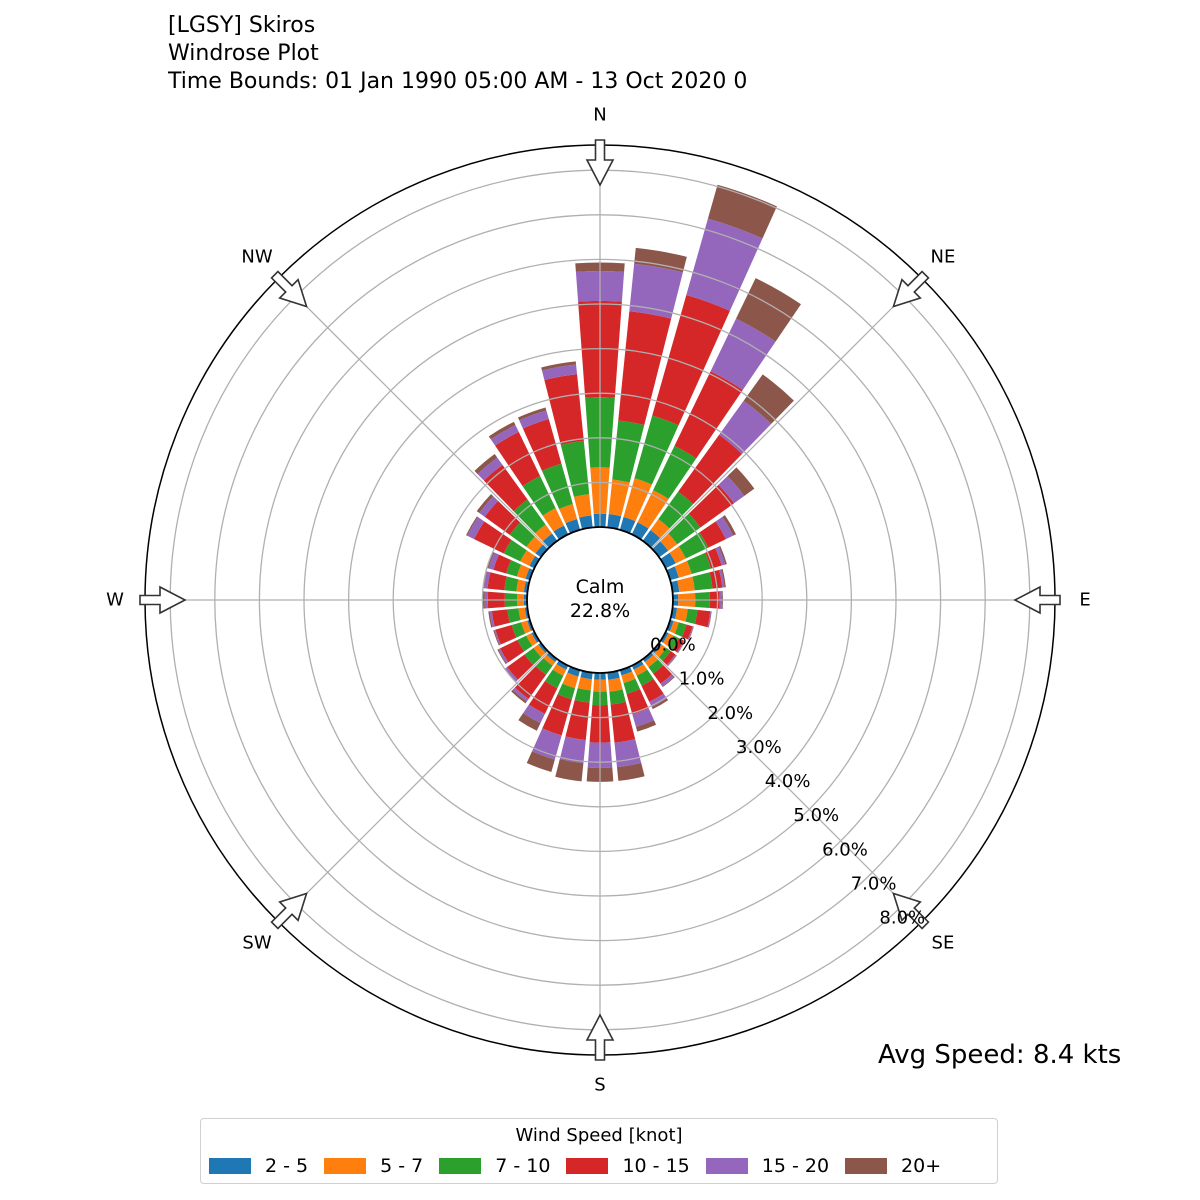  What do you see at coordinates (523, 1166) in the screenshot?
I see `legend-label: 7 - 10` at bounding box center [523, 1166].